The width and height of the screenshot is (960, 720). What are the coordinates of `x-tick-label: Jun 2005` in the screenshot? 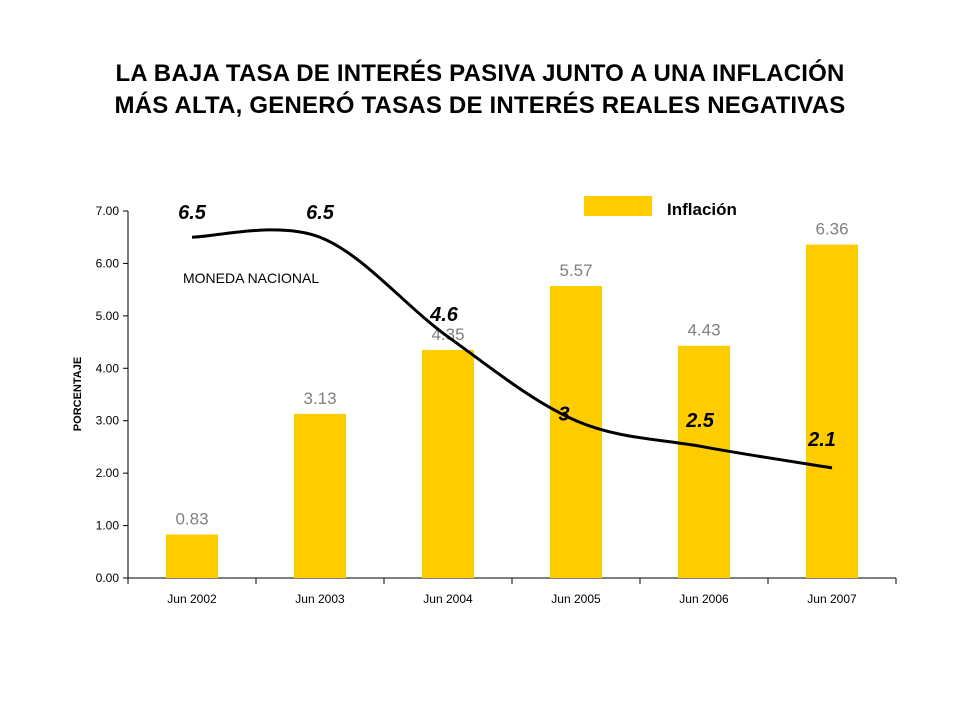 It's located at (576, 599).